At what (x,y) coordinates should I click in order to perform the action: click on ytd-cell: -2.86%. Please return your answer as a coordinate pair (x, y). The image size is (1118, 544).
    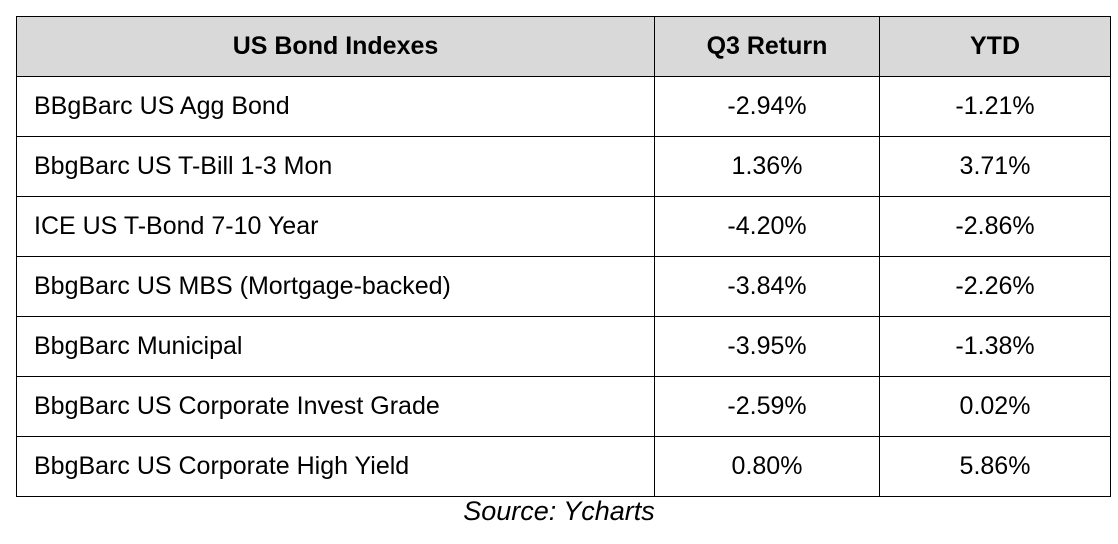
    Looking at the image, I should click on (995, 226).